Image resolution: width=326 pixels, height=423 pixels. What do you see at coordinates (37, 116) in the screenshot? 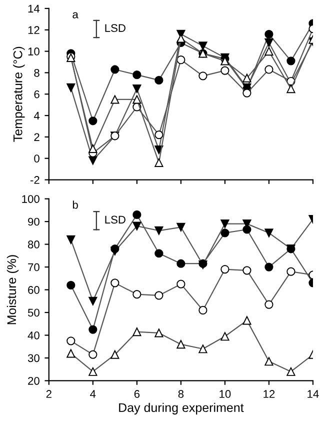
I see `y-tick-label: 4` at bounding box center [37, 116].